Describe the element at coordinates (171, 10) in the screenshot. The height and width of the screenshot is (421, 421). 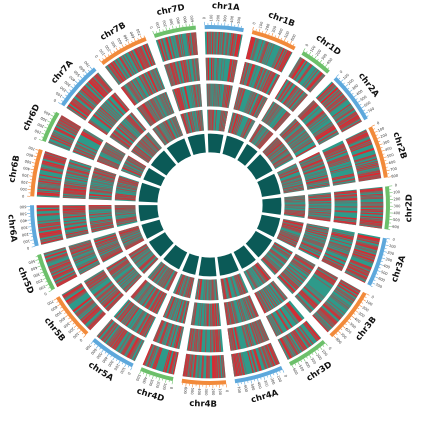
I see `chromosome-label-chr7D: chr7D` at that location.